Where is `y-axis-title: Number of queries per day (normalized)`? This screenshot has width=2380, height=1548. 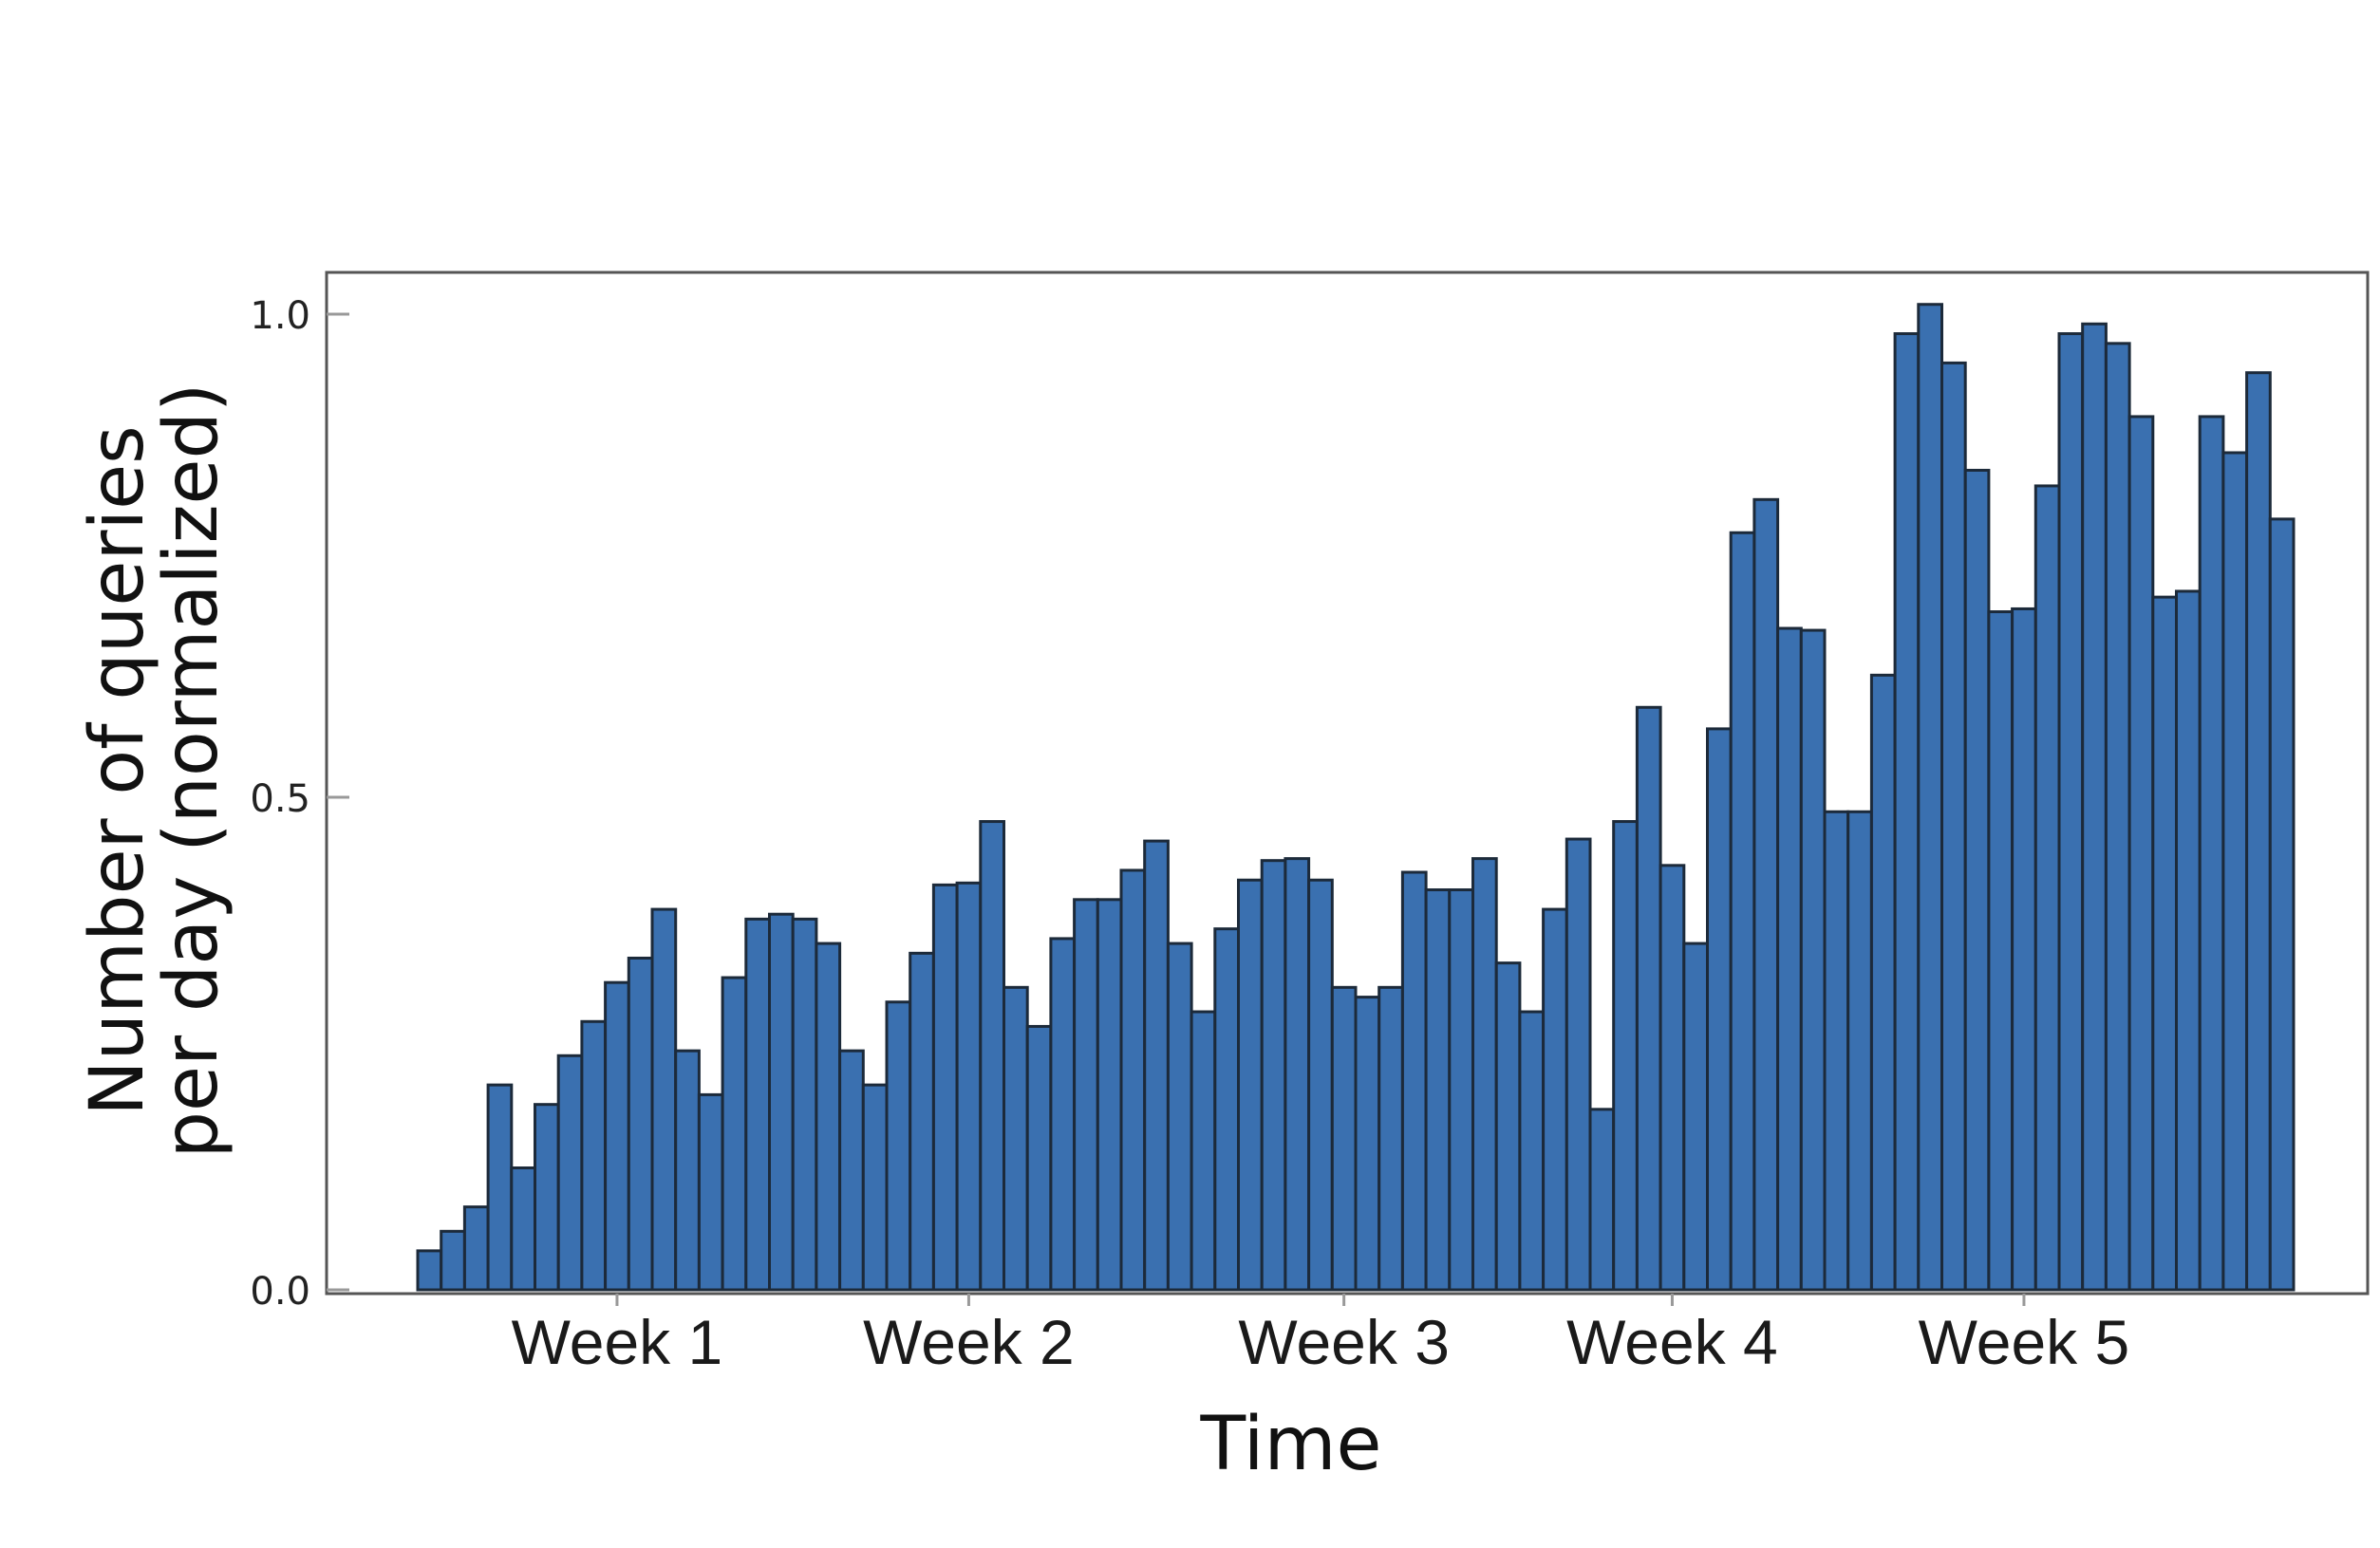 y-axis-title: Number of queries per day (normalized) is located at coordinates (155, 771).